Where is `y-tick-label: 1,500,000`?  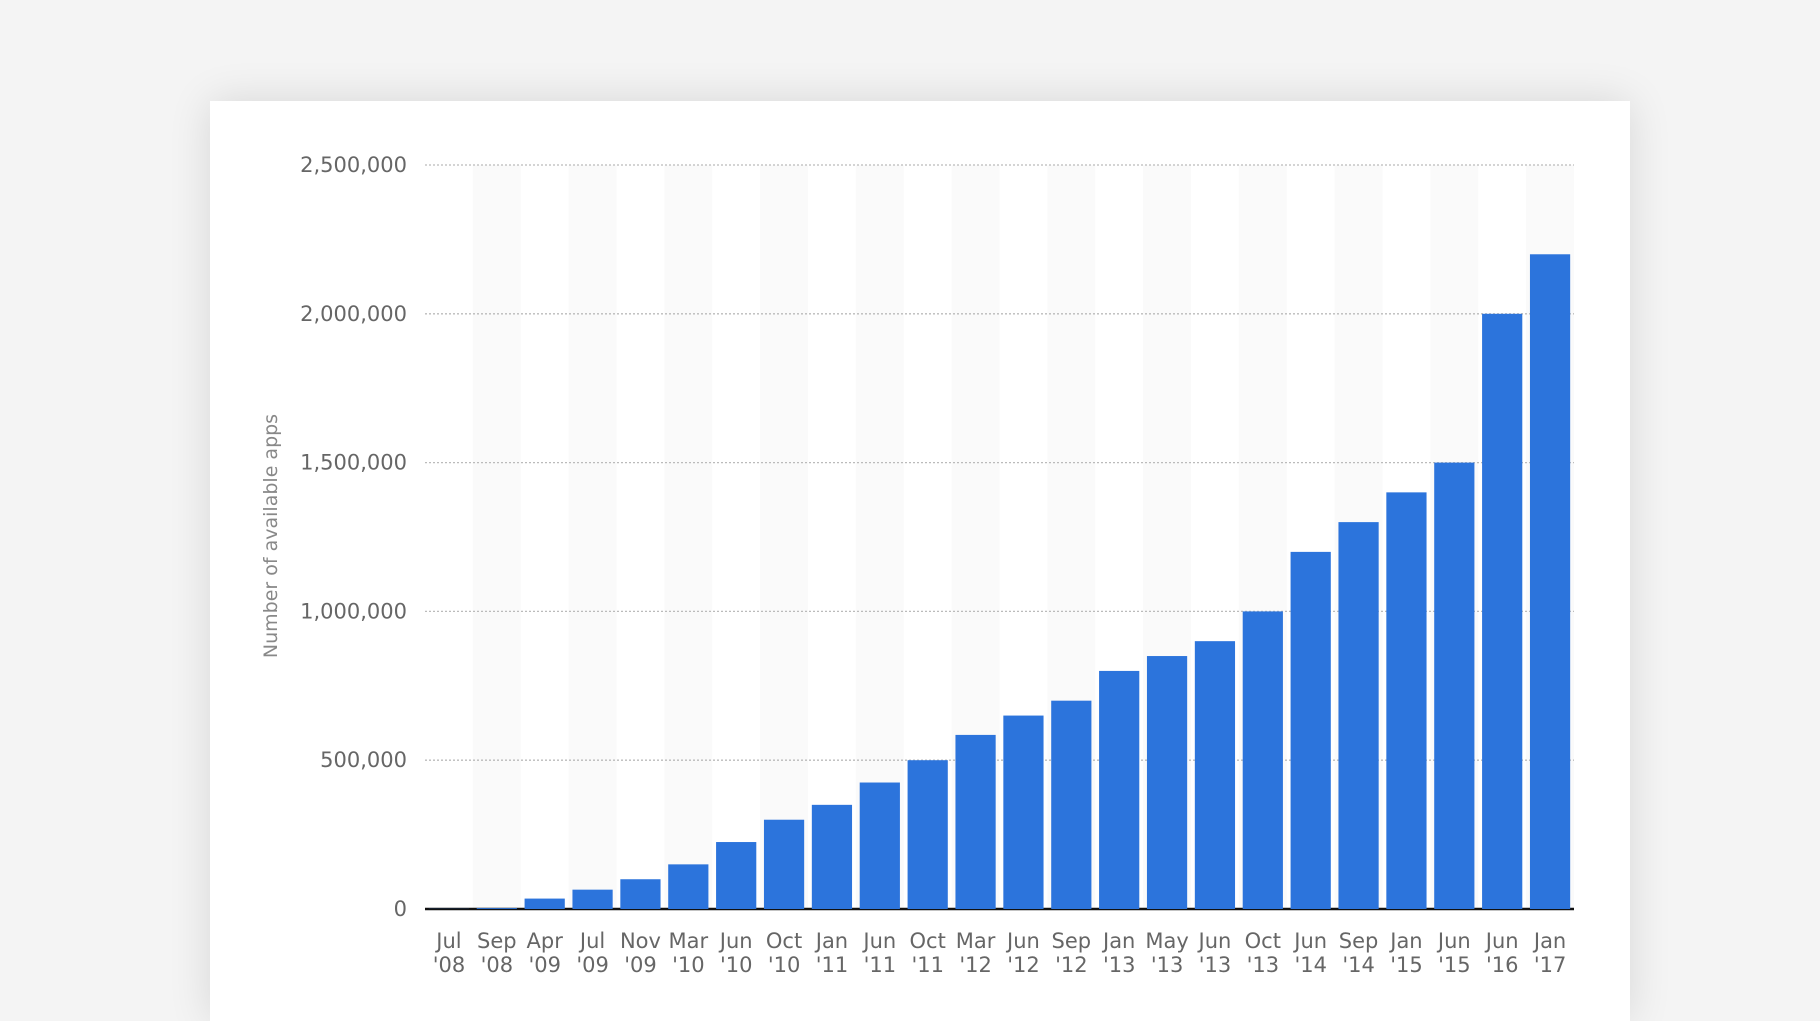
y-tick-label: 1,500,000 is located at coordinates (353, 463).